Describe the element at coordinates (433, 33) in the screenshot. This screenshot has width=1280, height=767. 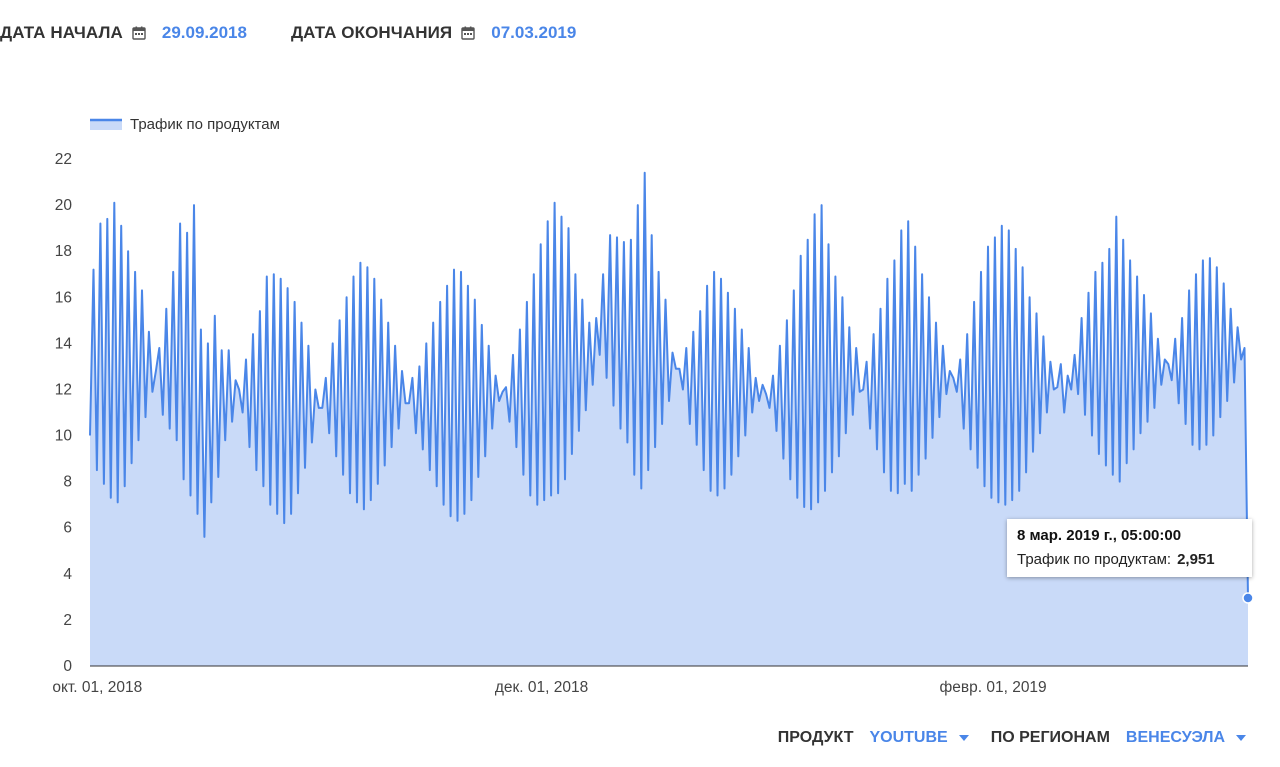
I see `end-date-control: ДАТА ОКОНЧАНИЯ 07.03.2019` at that location.